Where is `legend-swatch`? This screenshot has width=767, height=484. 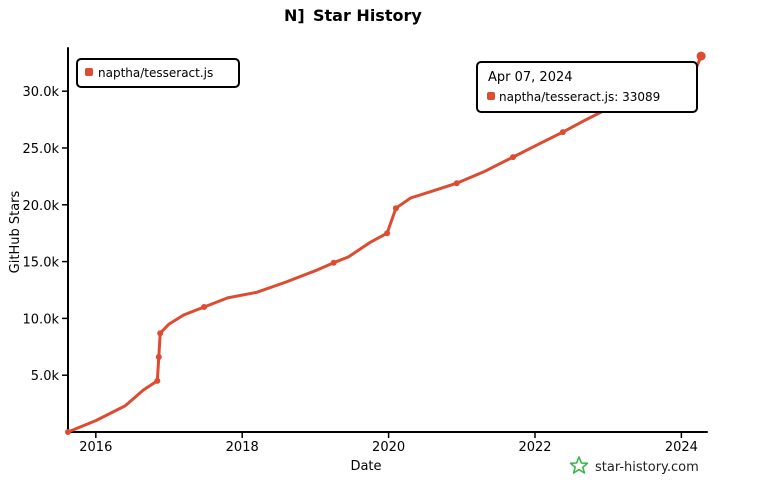 legend-swatch is located at coordinates (89, 72).